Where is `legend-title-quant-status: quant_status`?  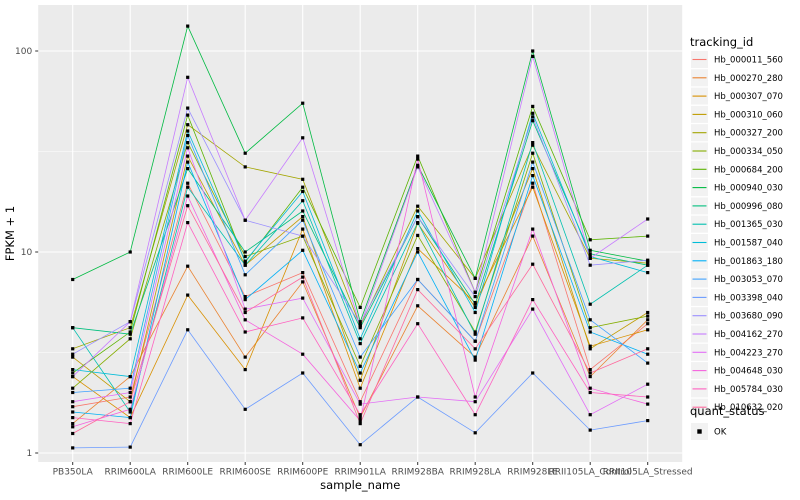 legend-title-quant-status: quant_status is located at coordinates (727, 411).